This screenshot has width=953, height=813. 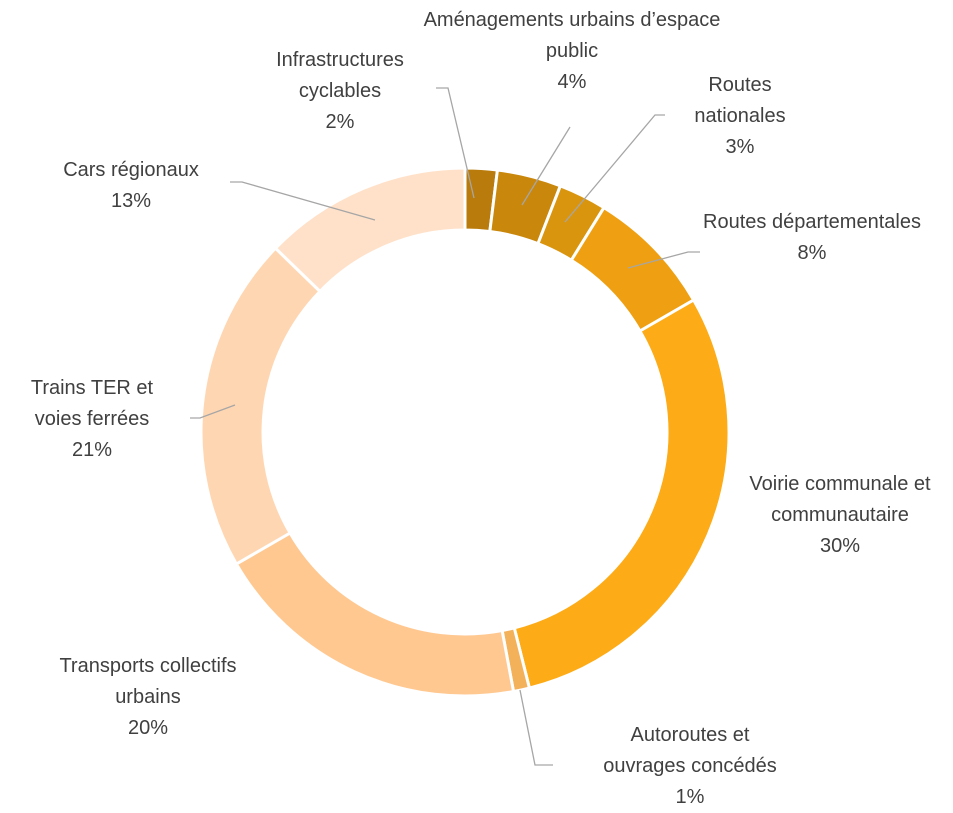 What do you see at coordinates (340, 122) in the screenshot?
I see `value-label: 2%` at bounding box center [340, 122].